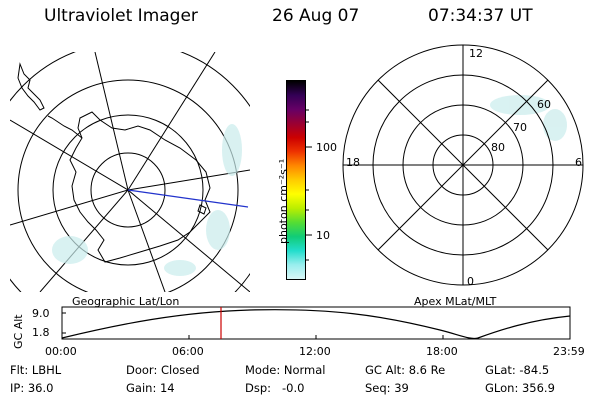 This screenshot has height=400, width=600. What do you see at coordinates (188, 198) in the screenshot?
I see `sun-direction-line` at bounding box center [188, 198].